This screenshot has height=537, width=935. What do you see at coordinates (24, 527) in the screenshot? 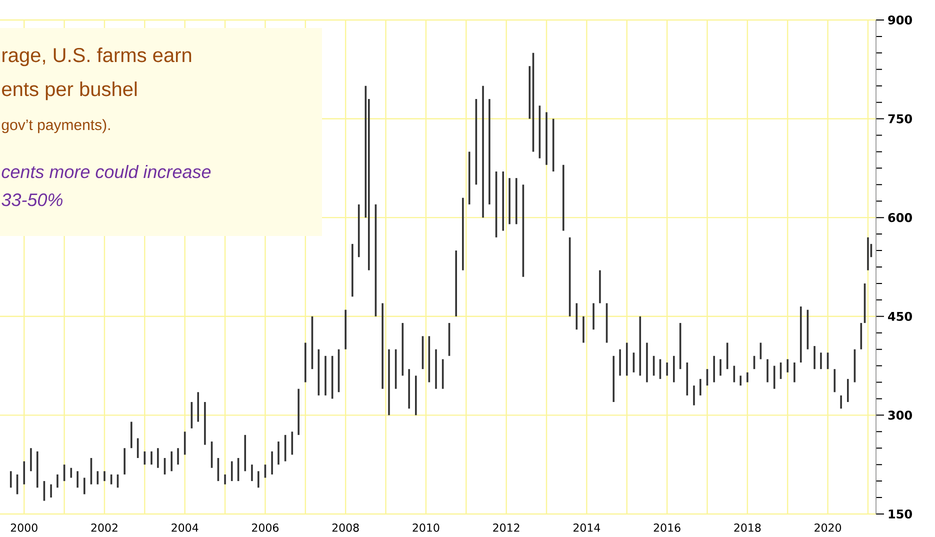
I see `x-tick-label: 2000` at bounding box center [24, 527].